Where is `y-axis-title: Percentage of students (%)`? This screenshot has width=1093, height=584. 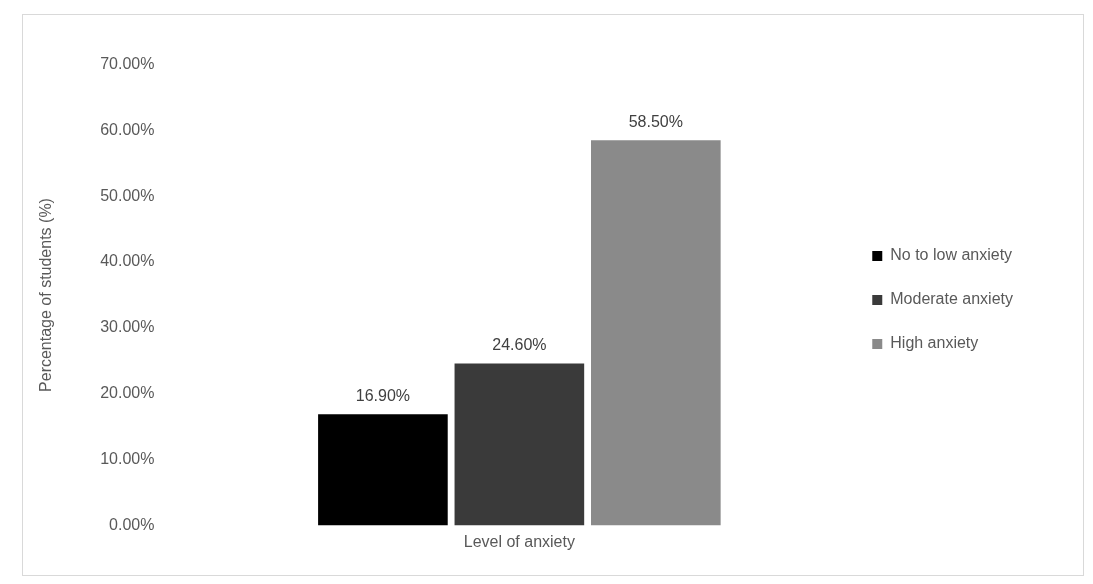 y-axis-title: Percentage of students (%) is located at coordinates (46, 295).